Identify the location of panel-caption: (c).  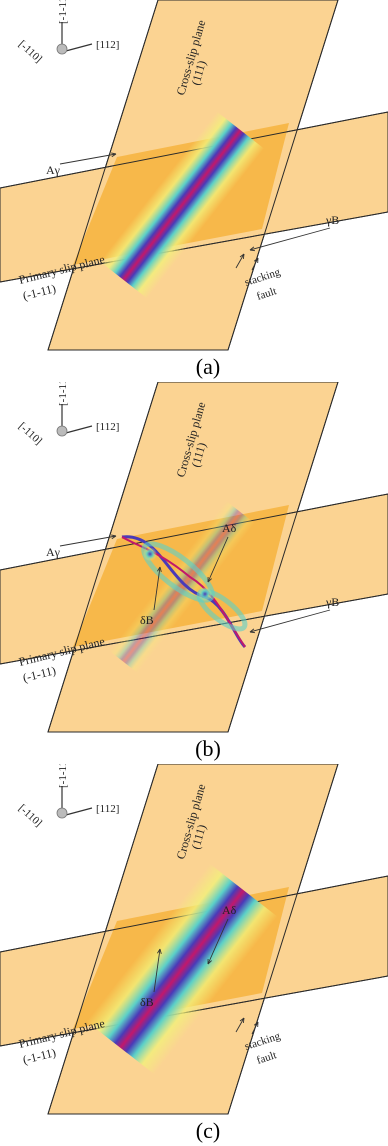
(208, 1130).